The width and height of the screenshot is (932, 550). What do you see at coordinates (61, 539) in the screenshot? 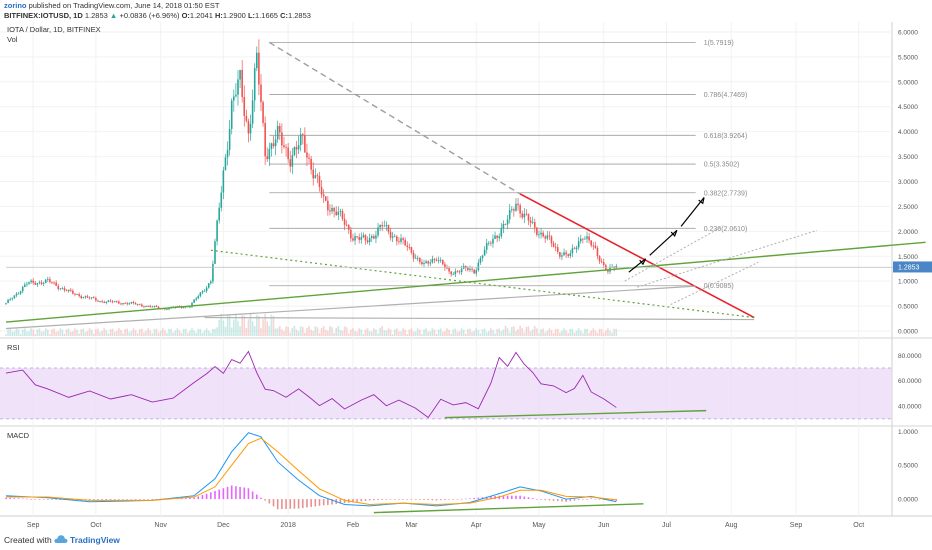
I see `tradingview-cloud-icon` at bounding box center [61, 539].